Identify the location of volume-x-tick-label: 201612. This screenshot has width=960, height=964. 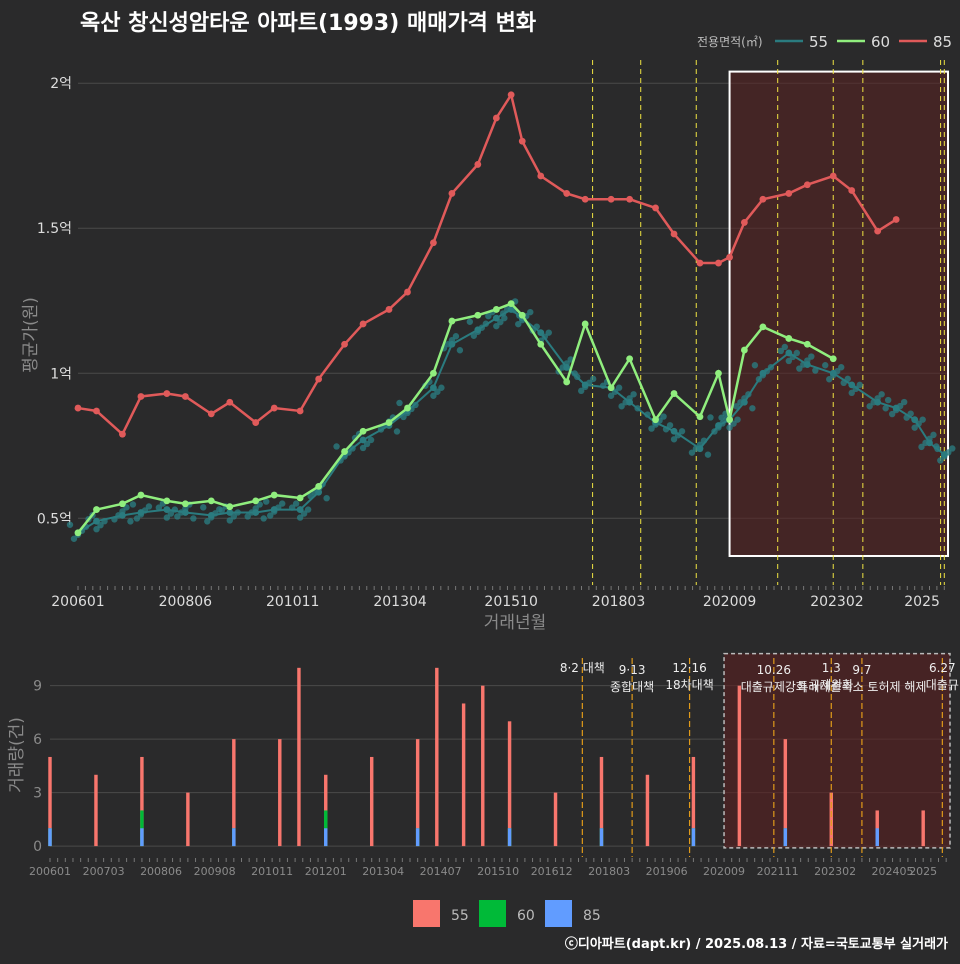
(552, 871).